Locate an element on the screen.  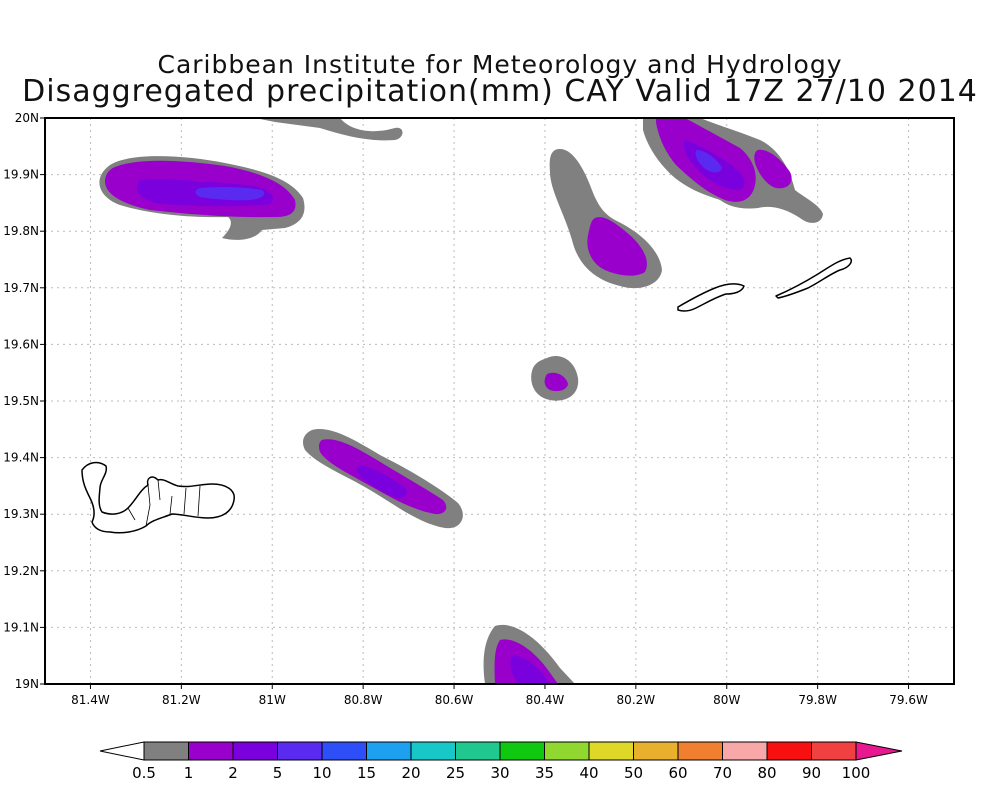
y-tick-label: 19.7N is located at coordinates (21, 288).